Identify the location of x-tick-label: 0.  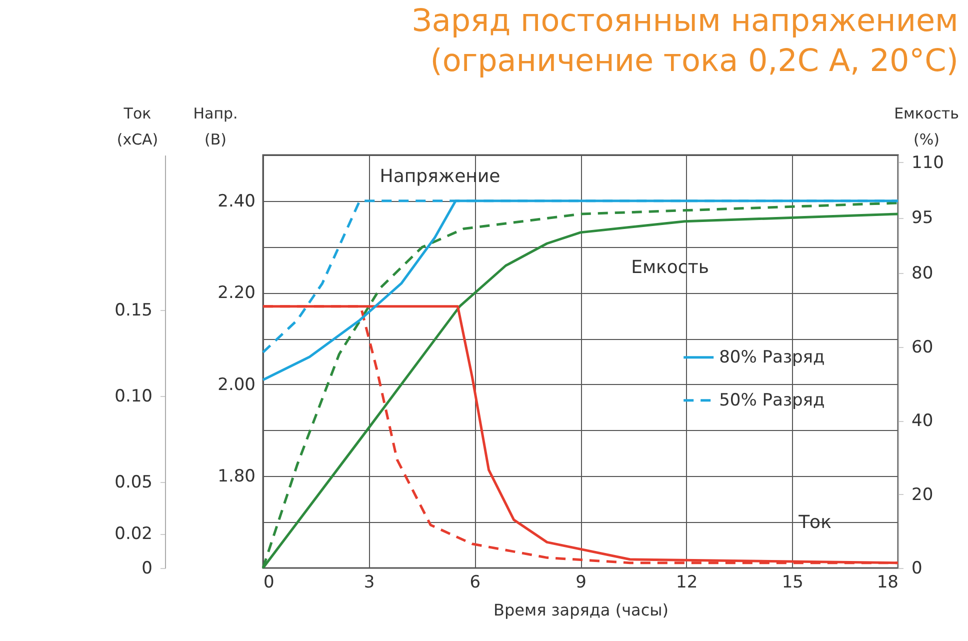
(269, 582).